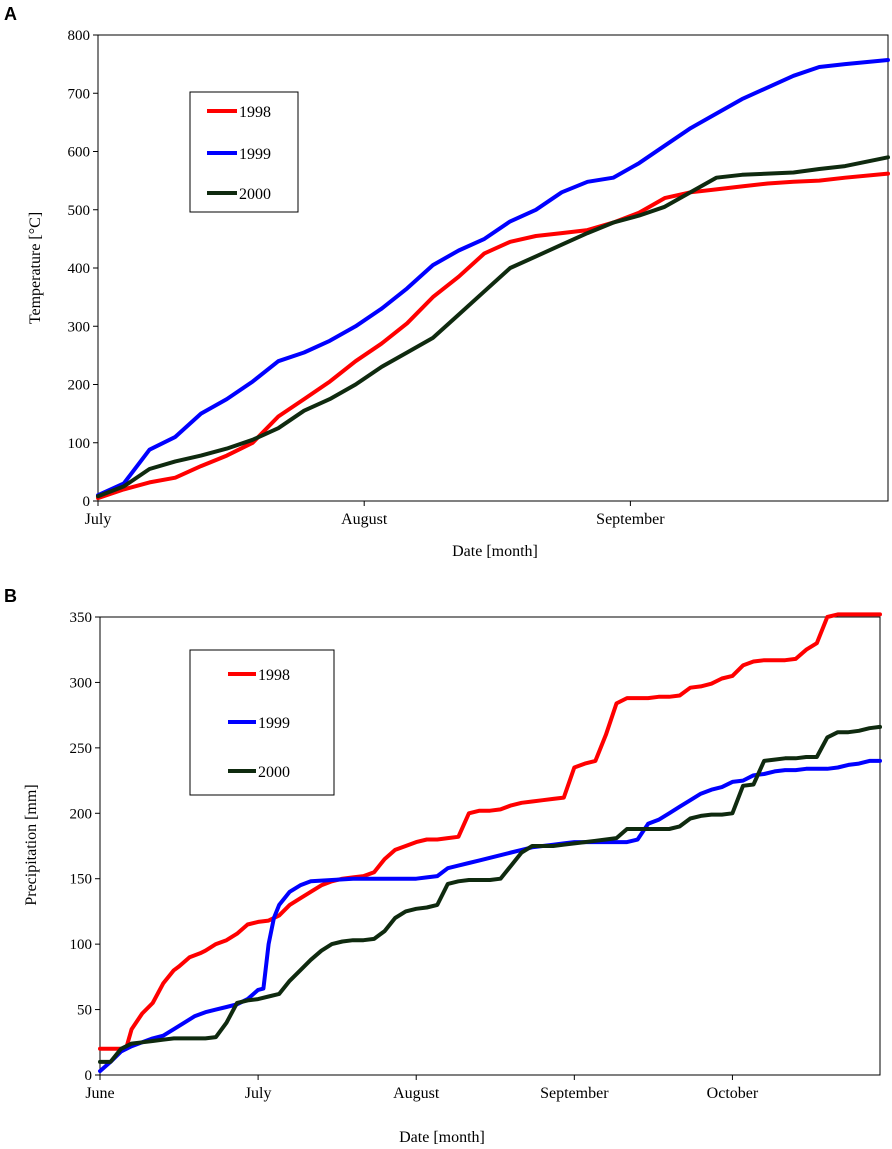  I want to click on y-tick-label: 350, so click(81, 618).